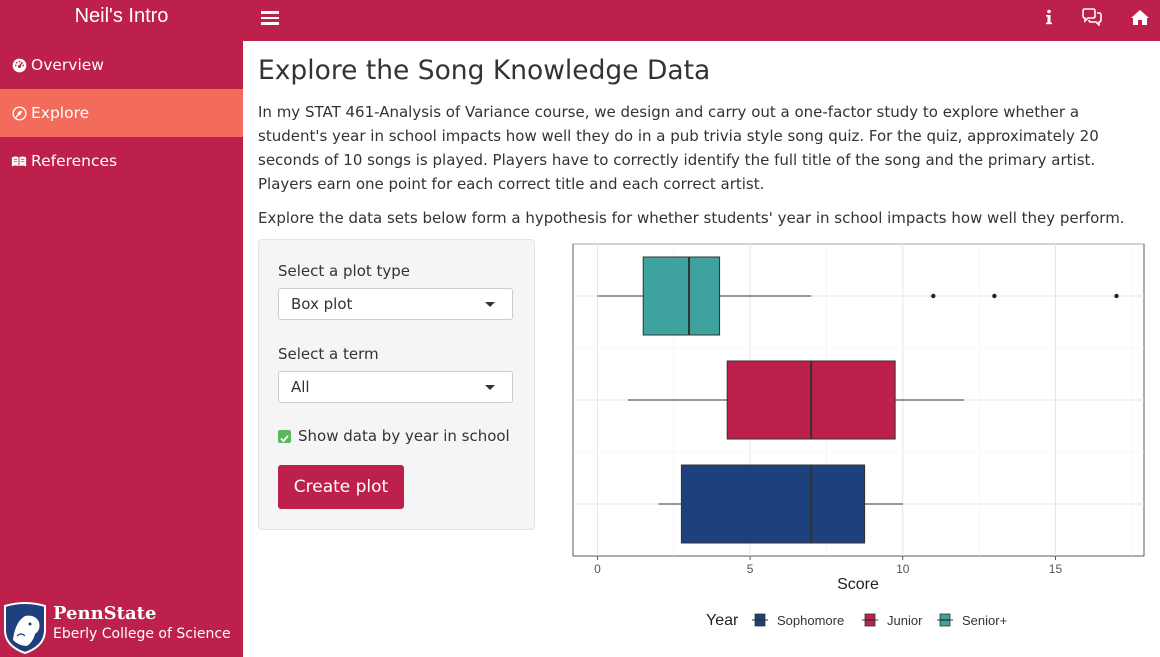 Image resolution: width=1160 pixels, height=657 pixels. I want to click on college-name: Eberly College of Science, so click(142, 634).